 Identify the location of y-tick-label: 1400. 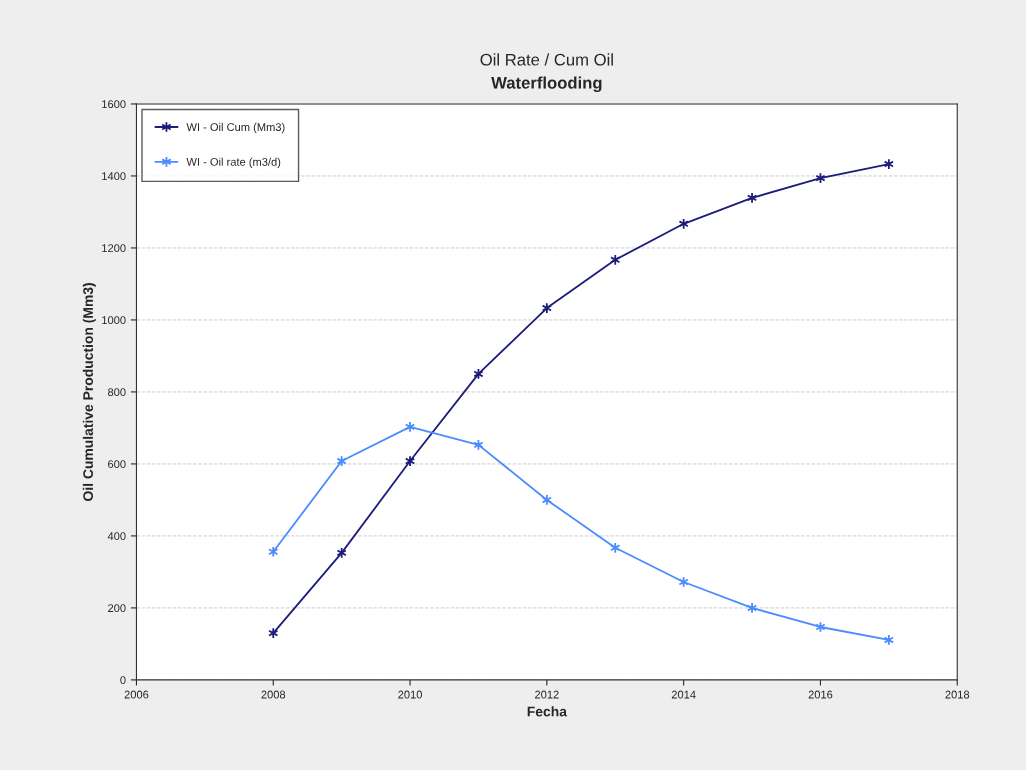
(114, 176).